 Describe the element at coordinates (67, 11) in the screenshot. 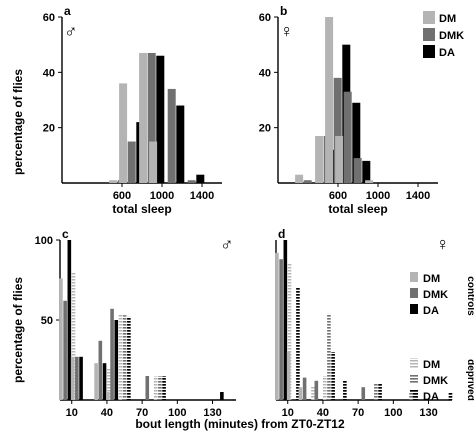

I see `panel-letter: a` at that location.